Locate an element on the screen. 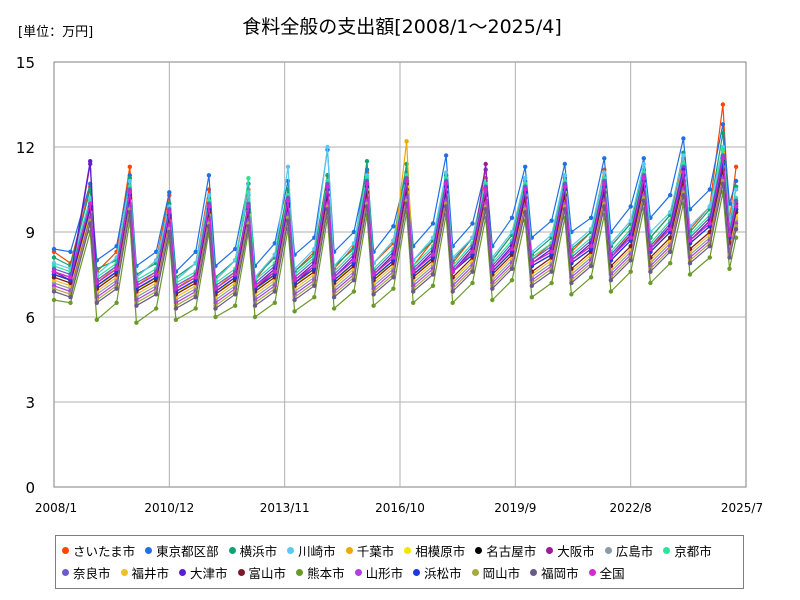 This screenshot has height=600, width=800. legend-item: 富山市 is located at coordinates (261, 572).